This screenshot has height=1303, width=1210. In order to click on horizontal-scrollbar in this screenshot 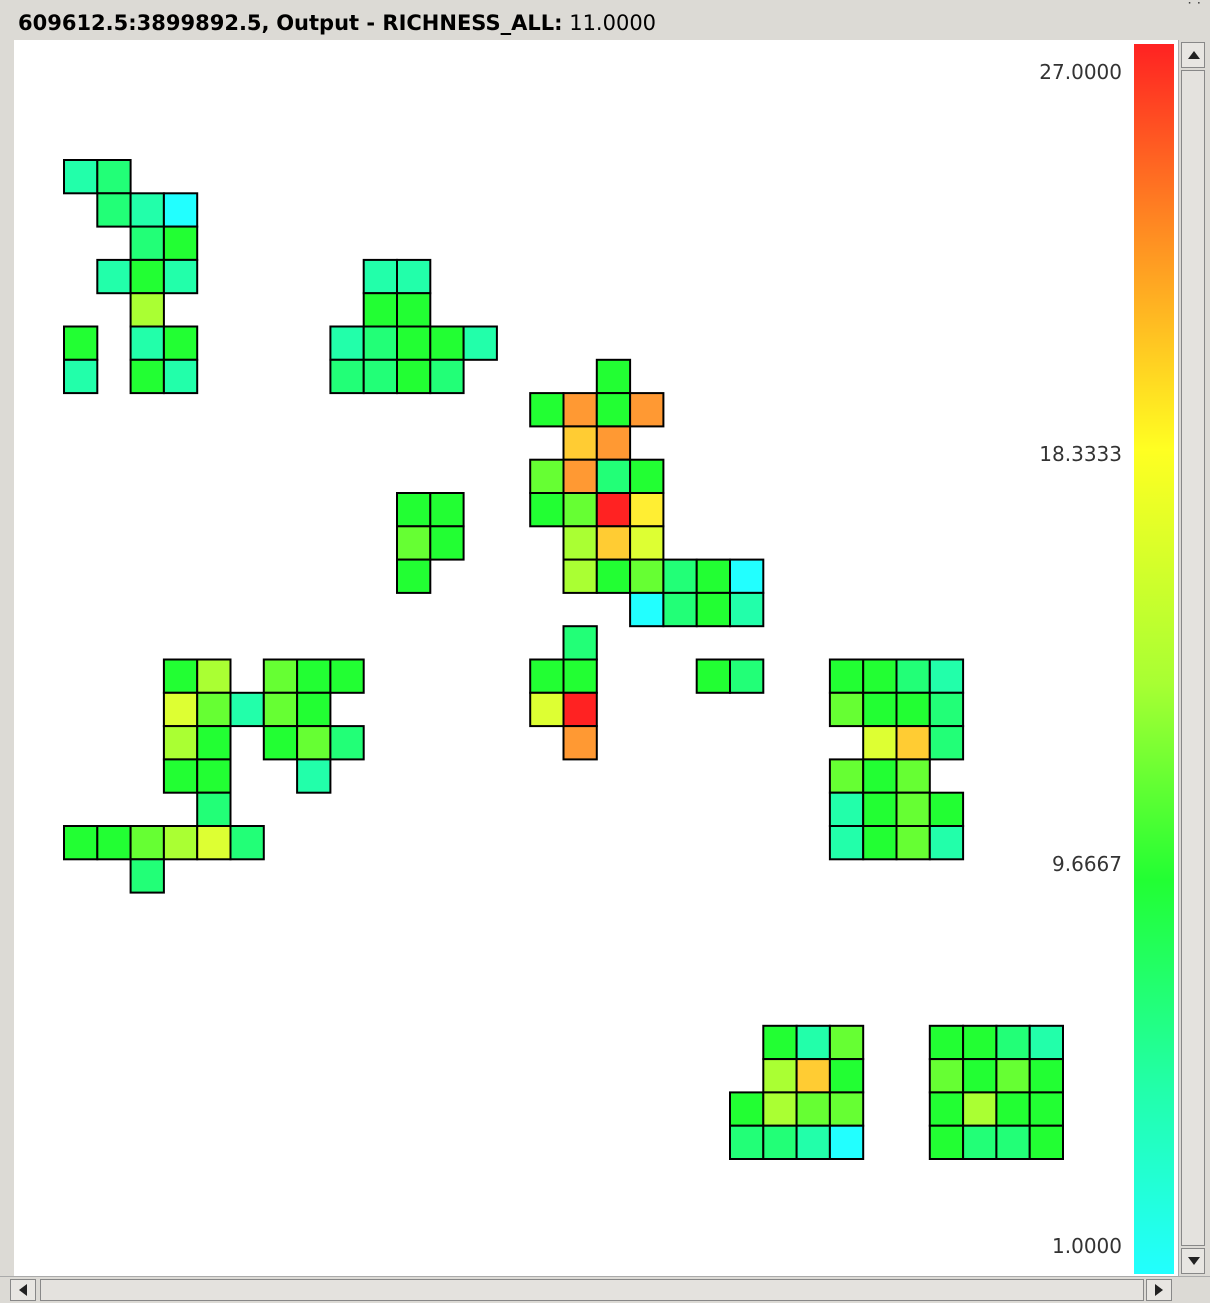, I will do `click(605, 1289)`.